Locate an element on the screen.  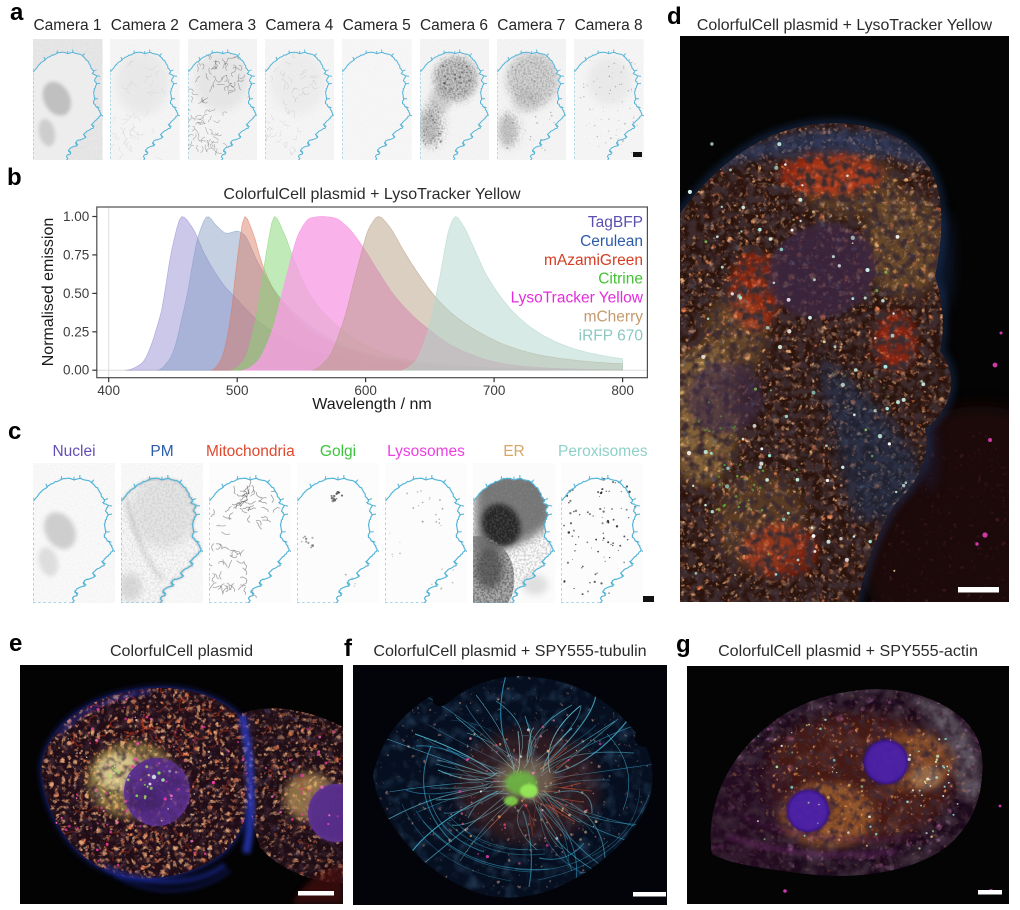
svg-text: 500 is located at coordinates (237, 390).